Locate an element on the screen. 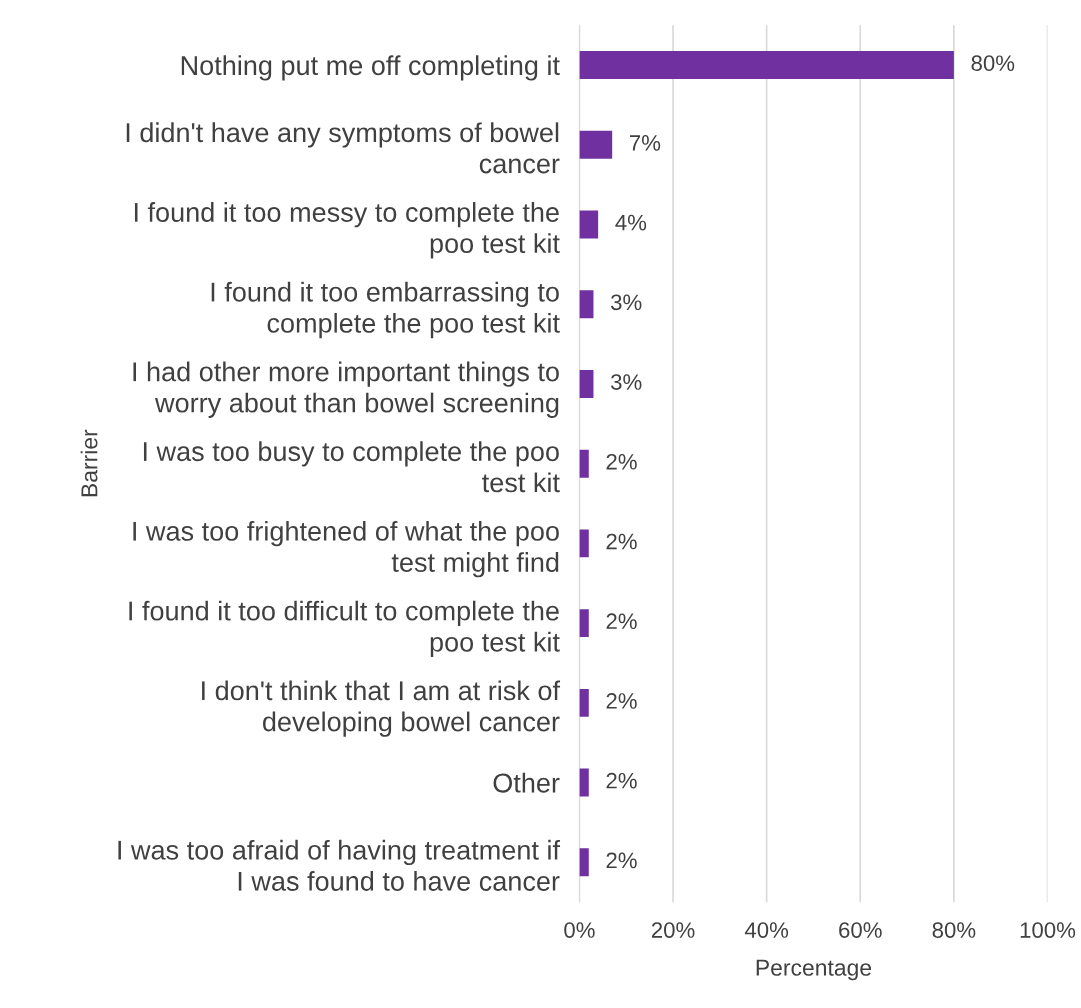 This screenshot has height=1008, width=1081. y-tick-label: I was too frightened of what the poo test might find is located at coordinates (346, 549).